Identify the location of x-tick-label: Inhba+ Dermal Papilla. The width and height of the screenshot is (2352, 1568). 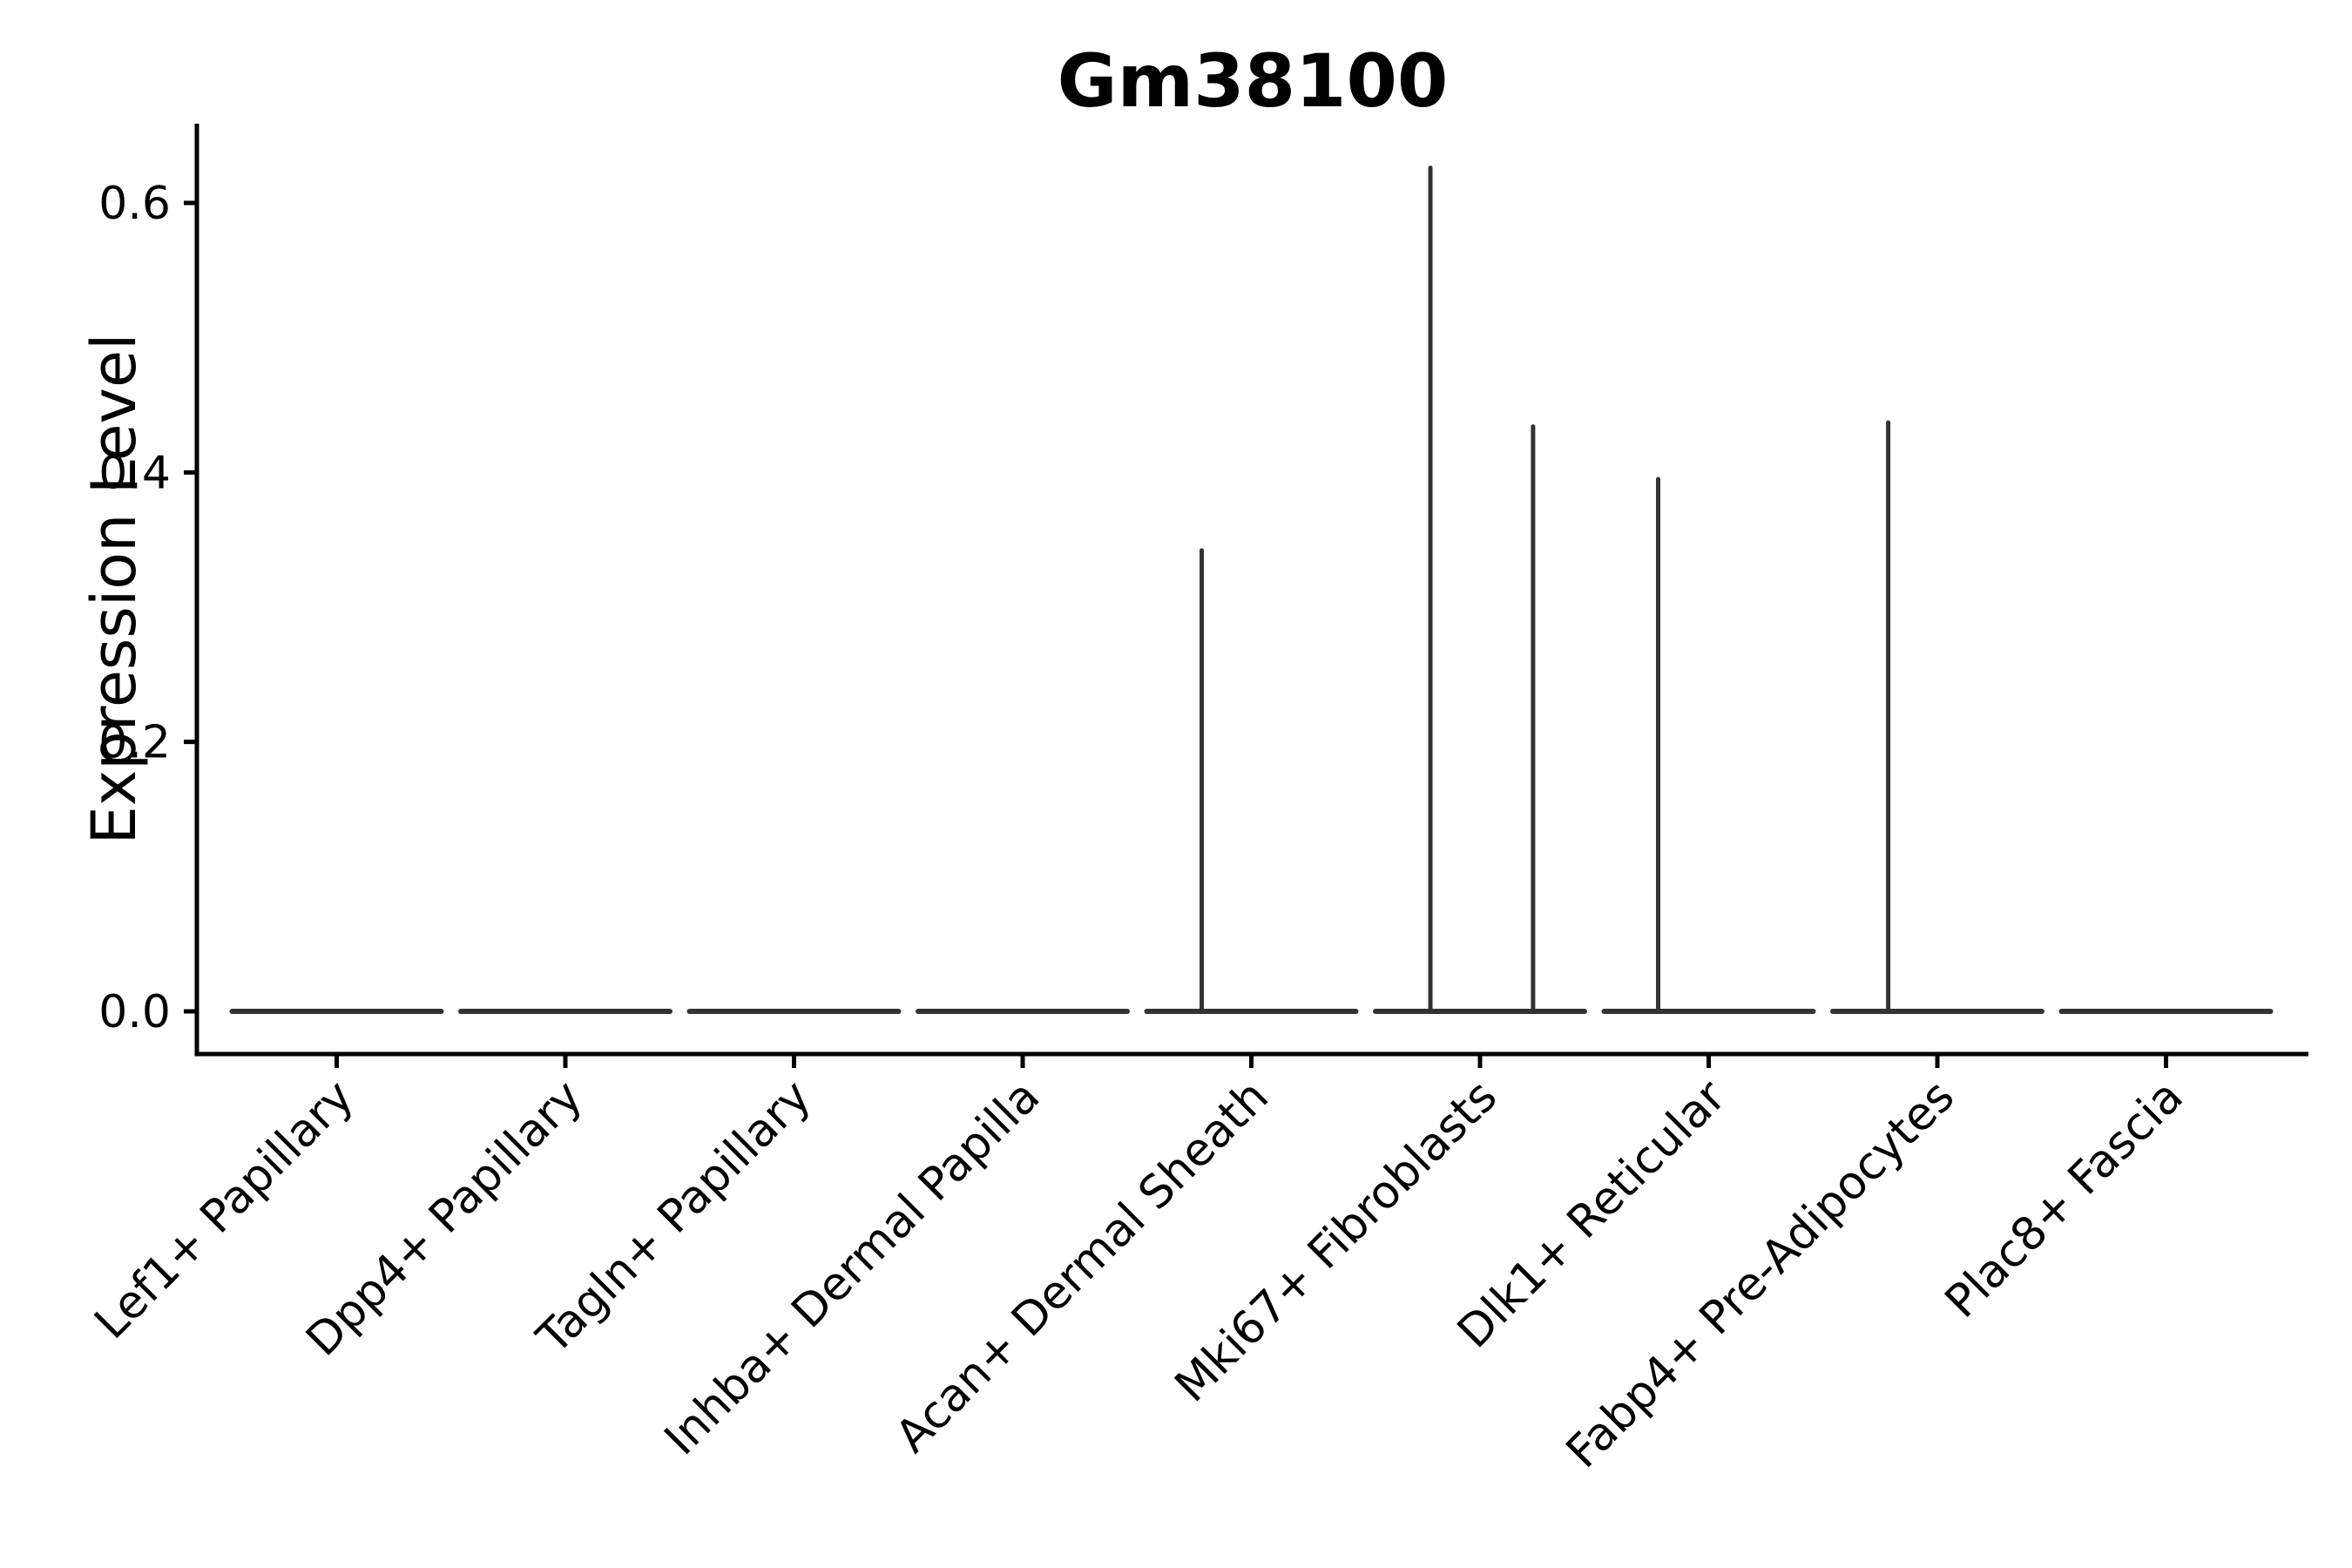
(852, 1268).